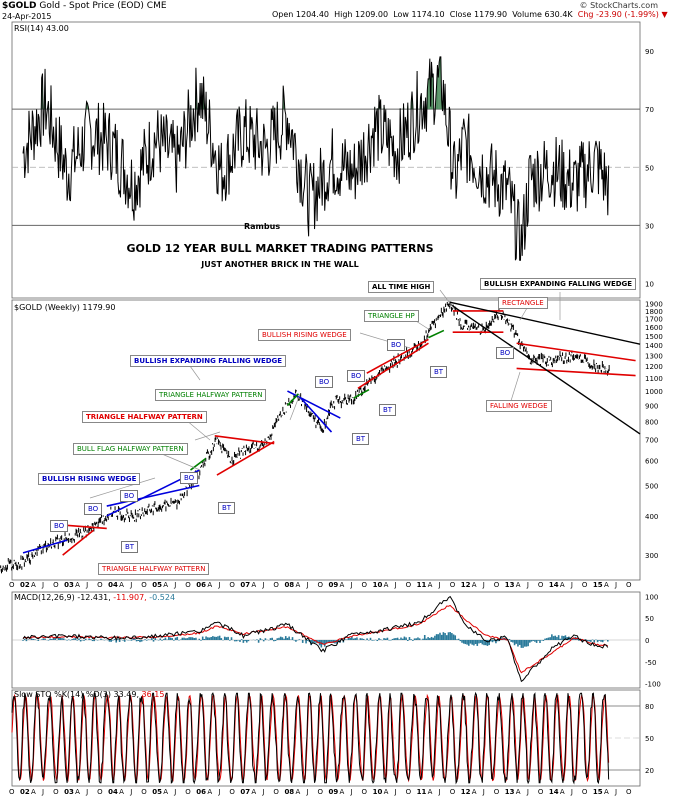 This screenshot has height=800, width=674. Describe the element at coordinates (618, 14) in the screenshot. I see `change-value: Chg -23.90 (-1.99%)` at that location.